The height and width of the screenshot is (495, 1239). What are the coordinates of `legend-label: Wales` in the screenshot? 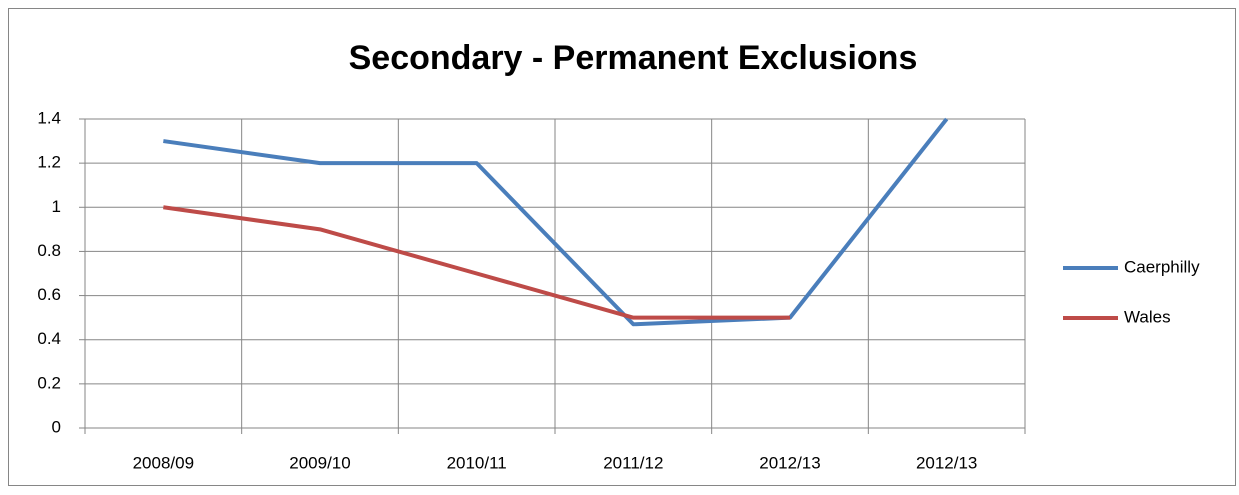 It's located at (1147, 316).